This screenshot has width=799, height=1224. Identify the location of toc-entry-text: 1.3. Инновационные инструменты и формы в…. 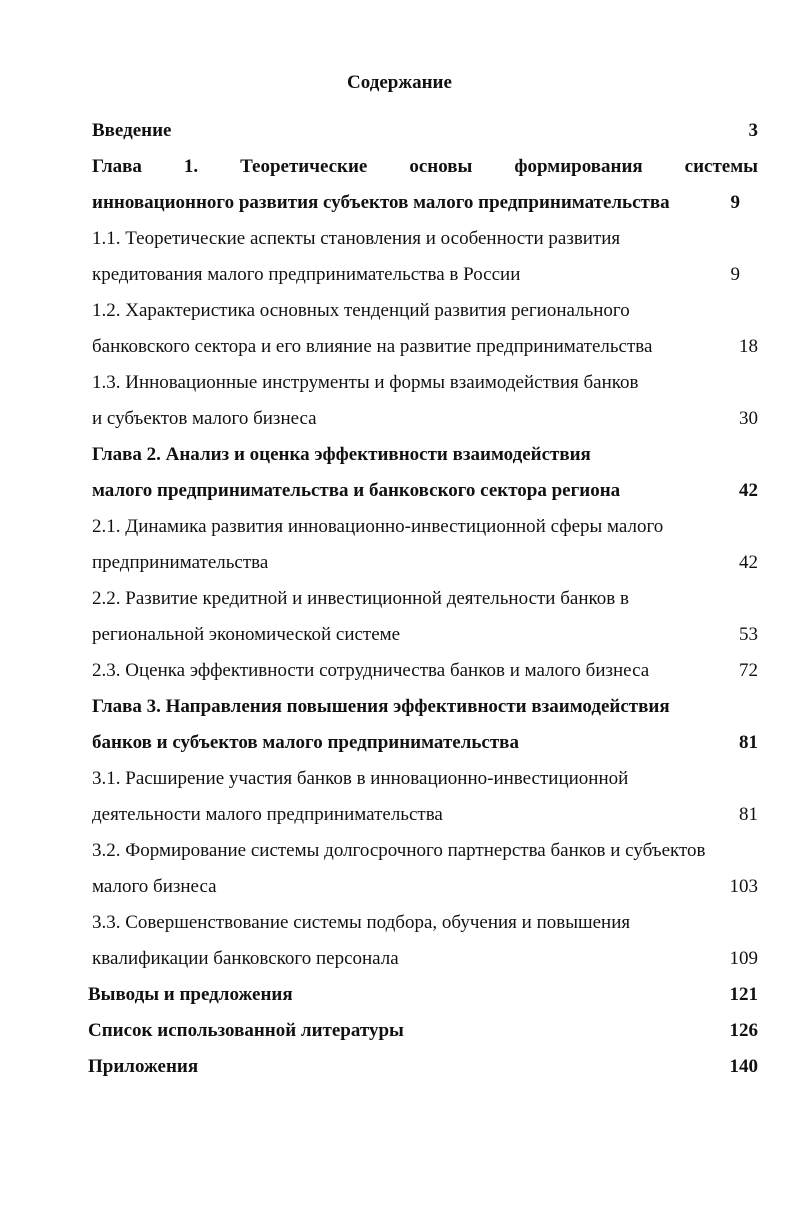
(365, 382).